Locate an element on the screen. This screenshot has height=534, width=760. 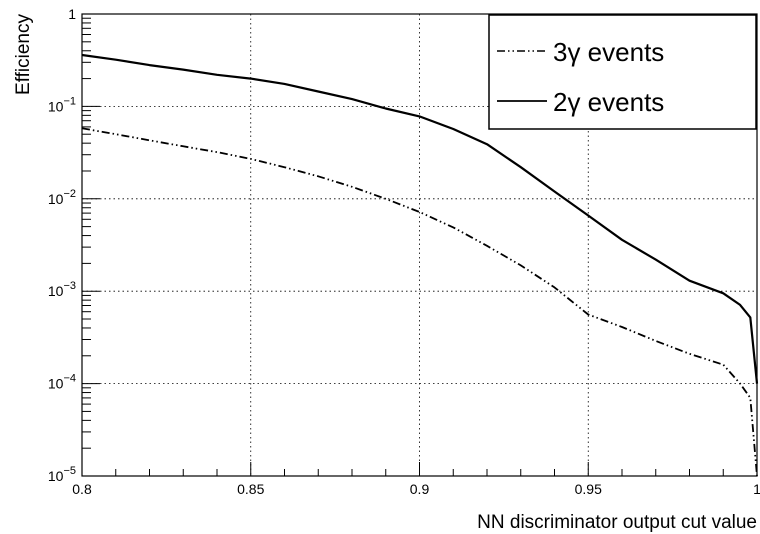
legend: 3γ events 2γ events is located at coordinates (622, 72).